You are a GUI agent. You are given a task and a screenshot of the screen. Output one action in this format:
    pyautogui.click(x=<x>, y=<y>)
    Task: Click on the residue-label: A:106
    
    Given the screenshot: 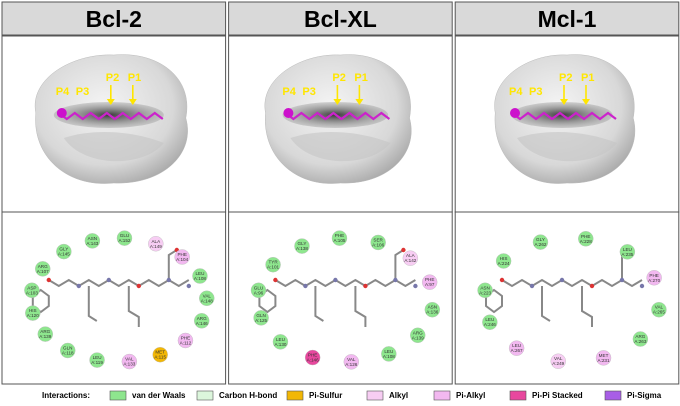 What is the action you would take?
    pyautogui.click(x=378, y=244)
    